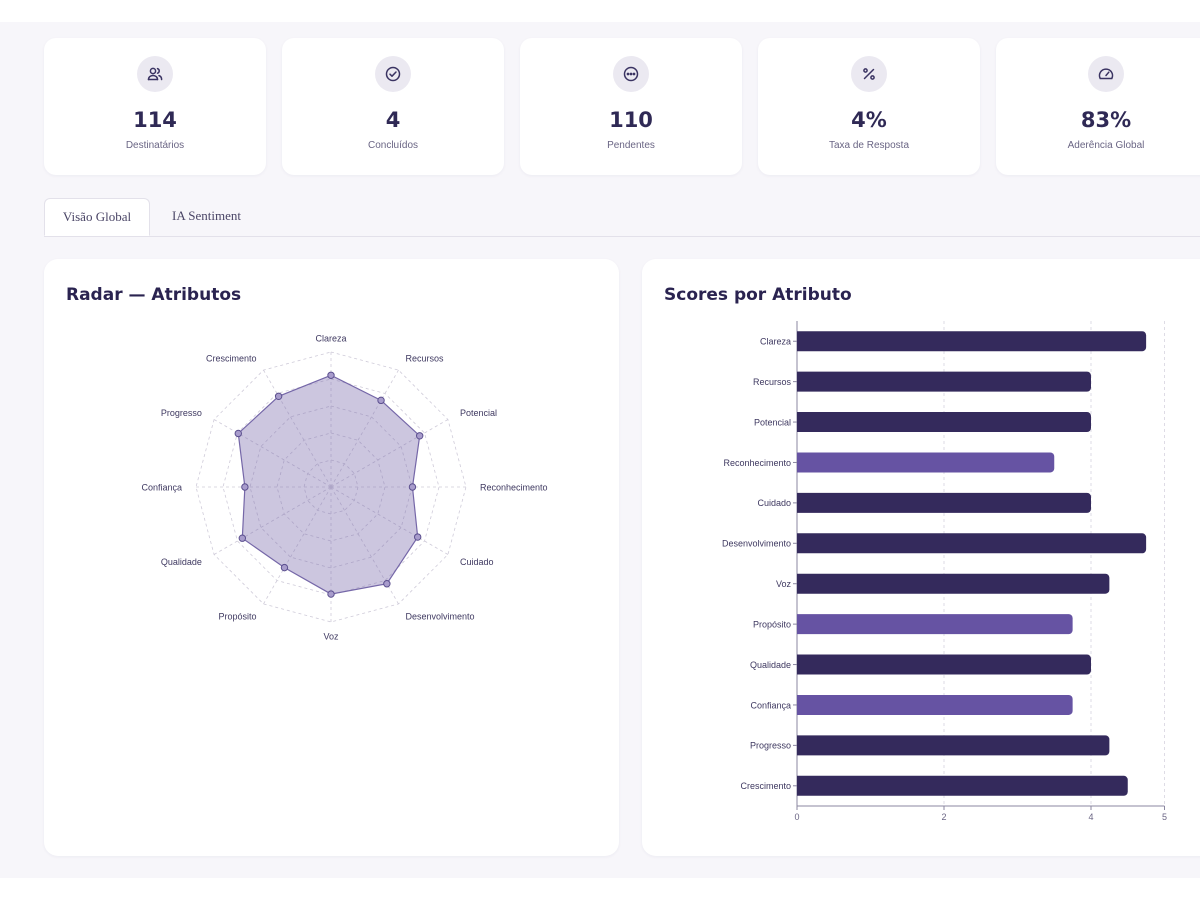  What do you see at coordinates (772, 422) in the screenshot?
I see `bar-category-label: Potencial` at bounding box center [772, 422].